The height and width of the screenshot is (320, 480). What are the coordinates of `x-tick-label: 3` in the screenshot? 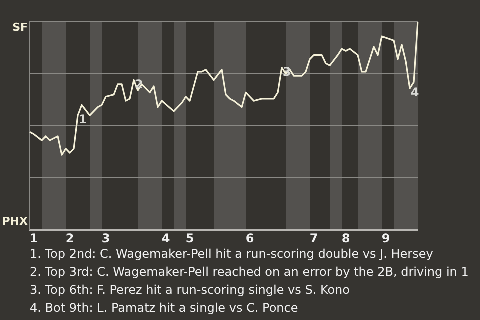 It's located at (106, 238).